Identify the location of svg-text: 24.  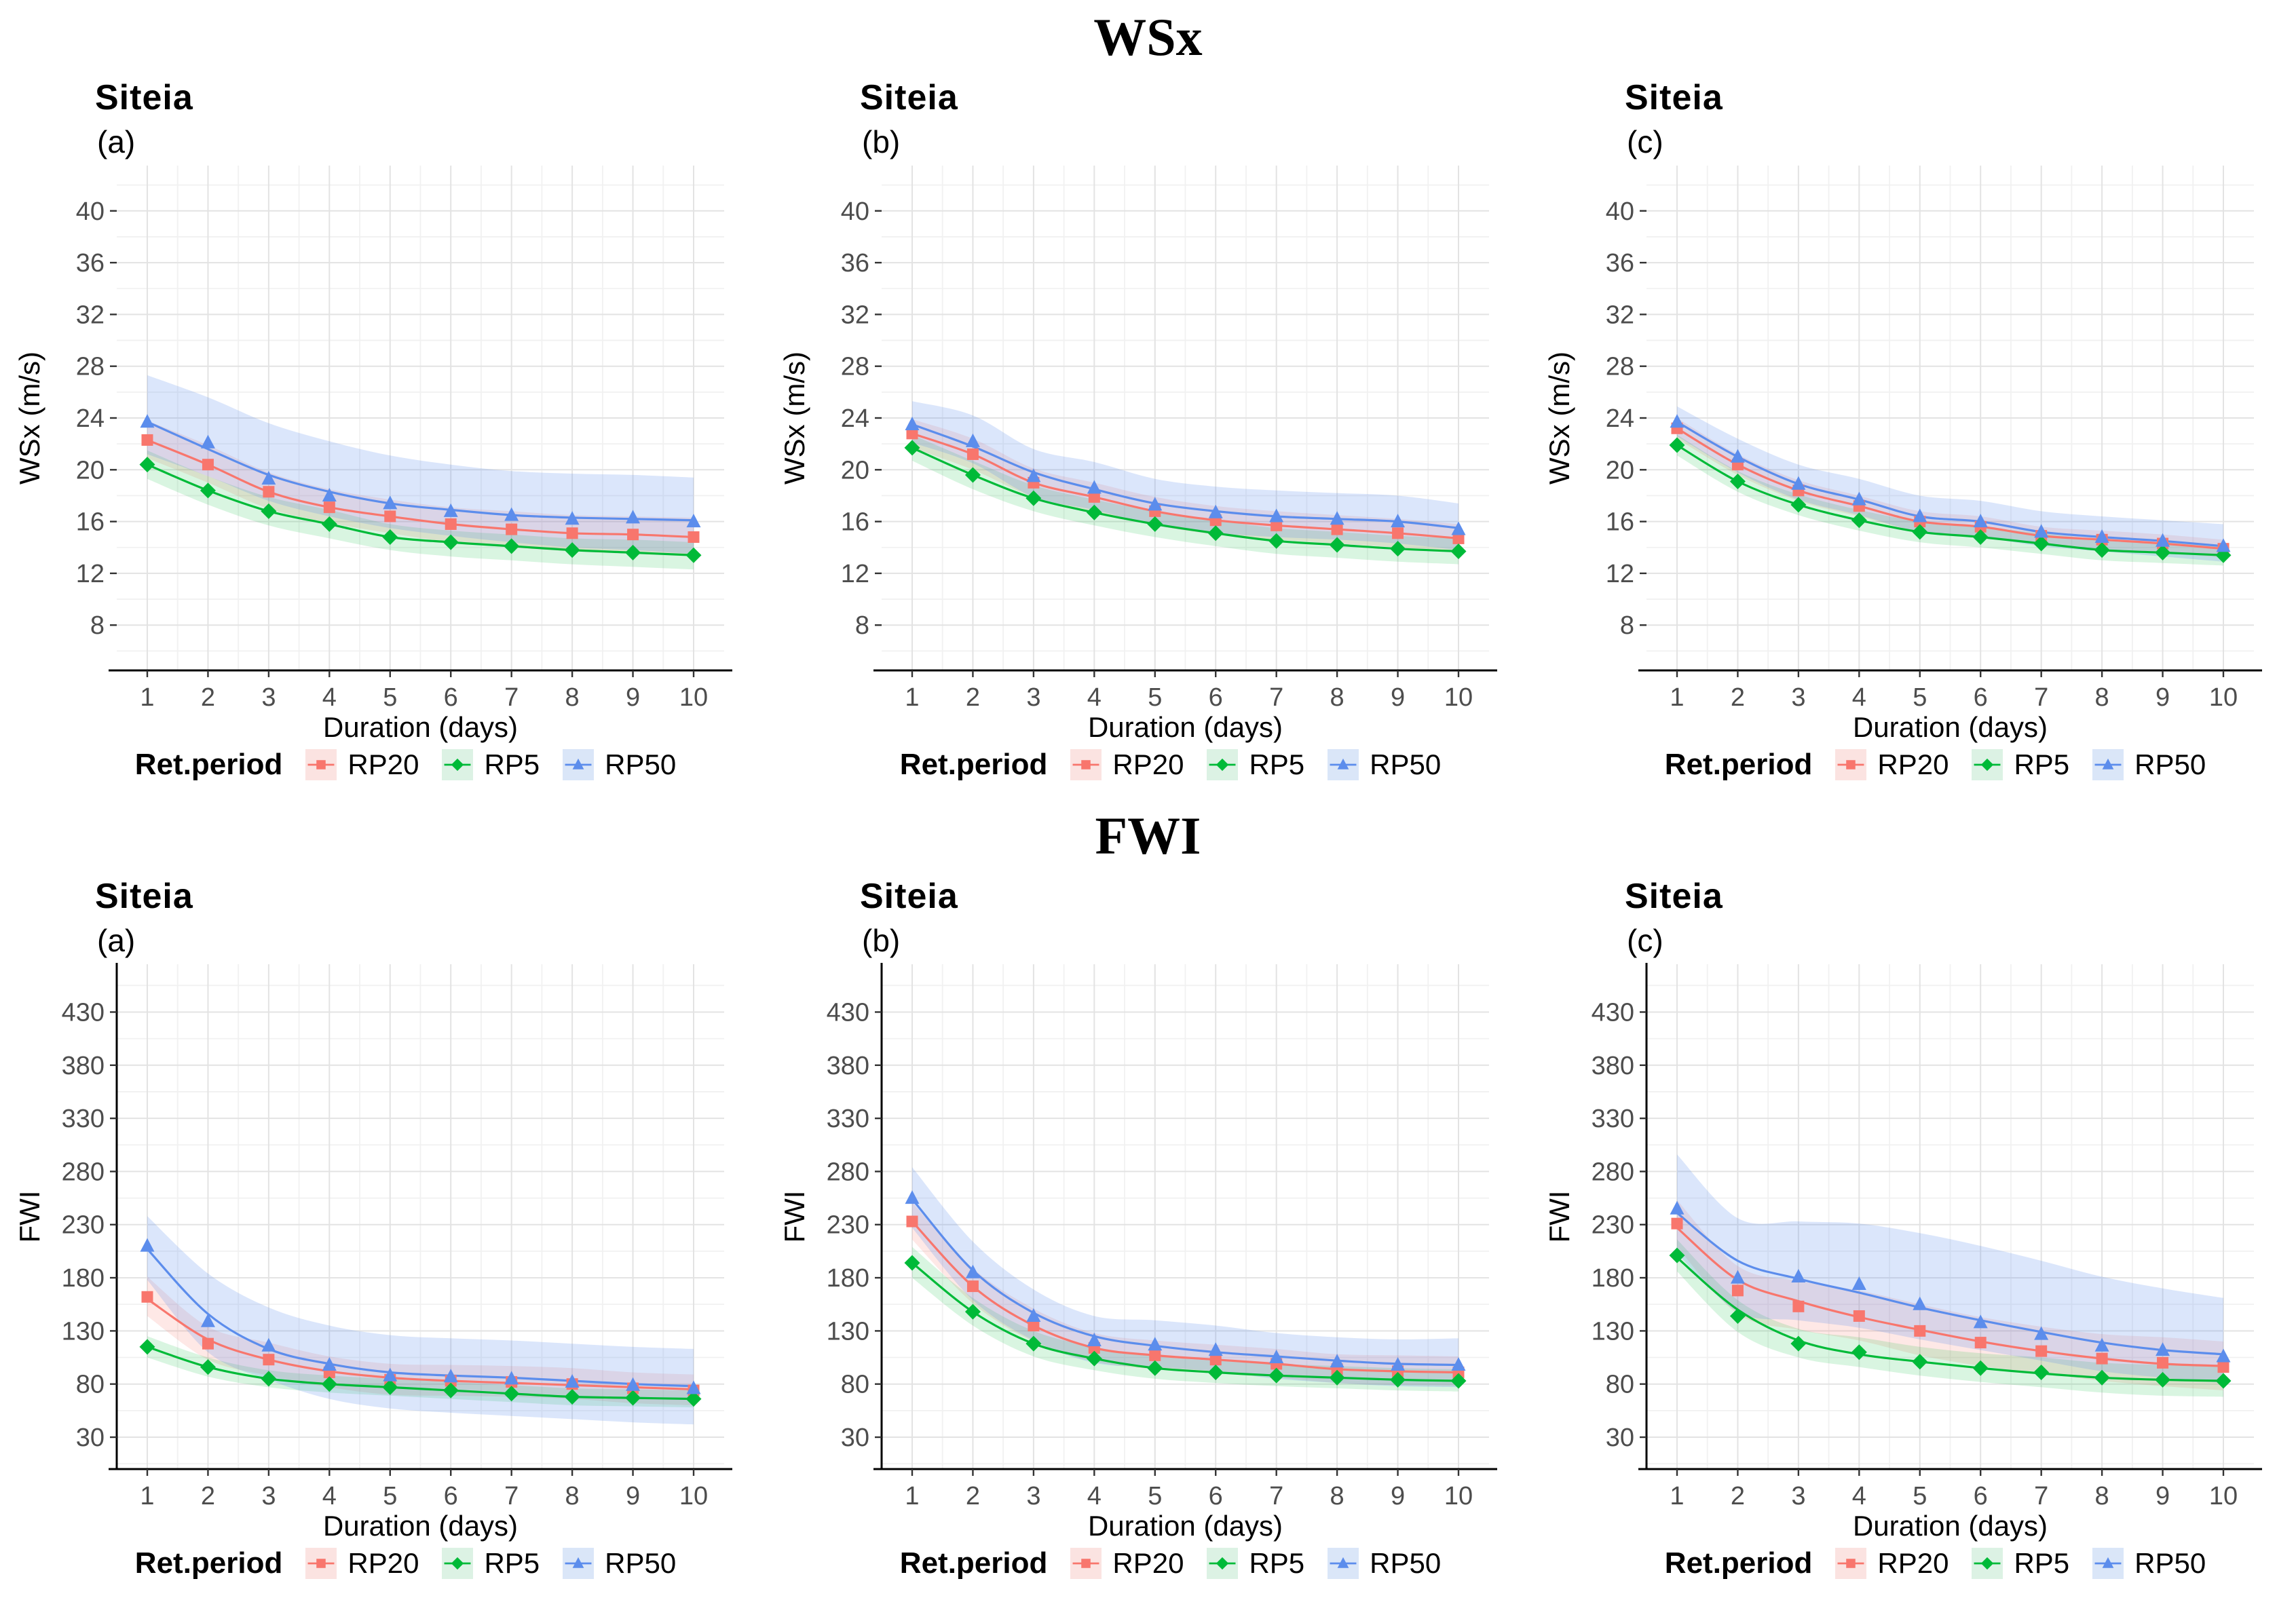
(90, 418).